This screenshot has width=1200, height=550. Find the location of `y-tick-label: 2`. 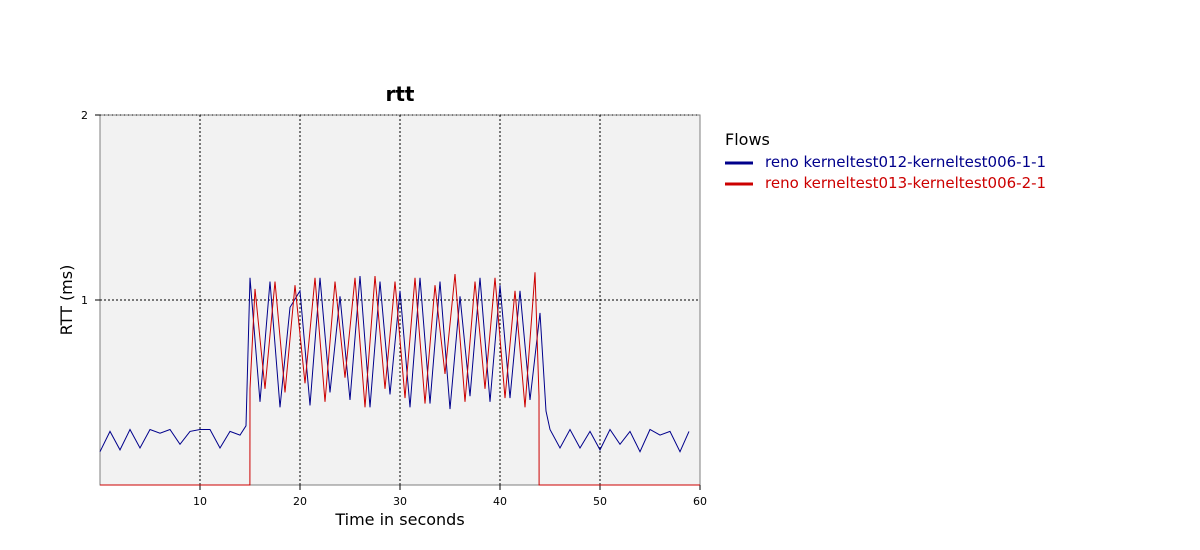

y-tick-label: 2 is located at coordinates (84, 115).